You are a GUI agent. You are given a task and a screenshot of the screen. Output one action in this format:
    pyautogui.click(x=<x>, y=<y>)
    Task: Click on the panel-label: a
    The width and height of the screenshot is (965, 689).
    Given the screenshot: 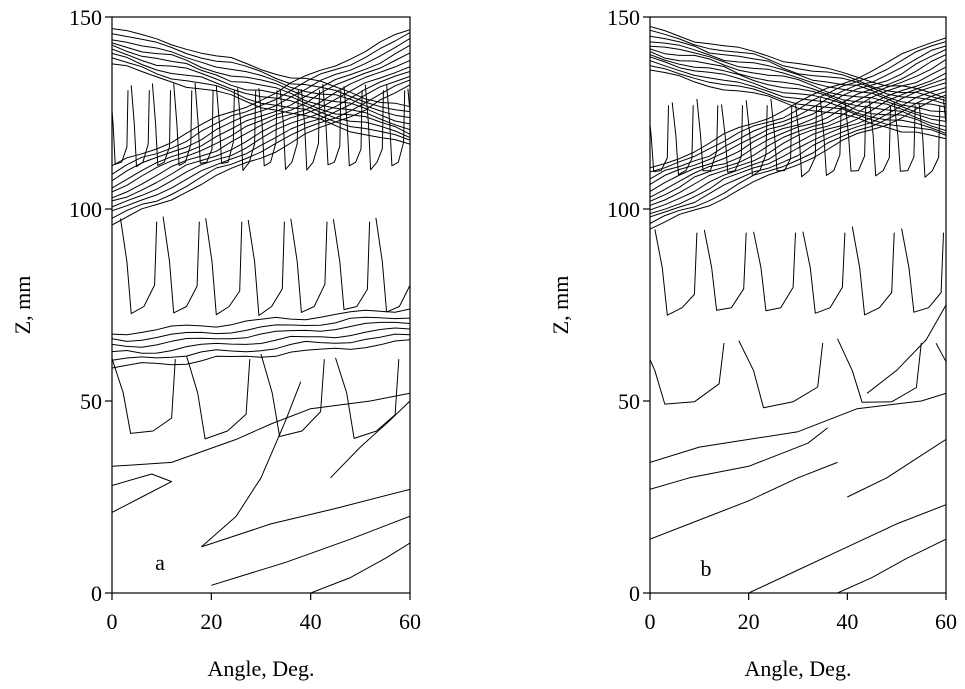 What is the action you would take?
    pyautogui.click(x=160, y=562)
    